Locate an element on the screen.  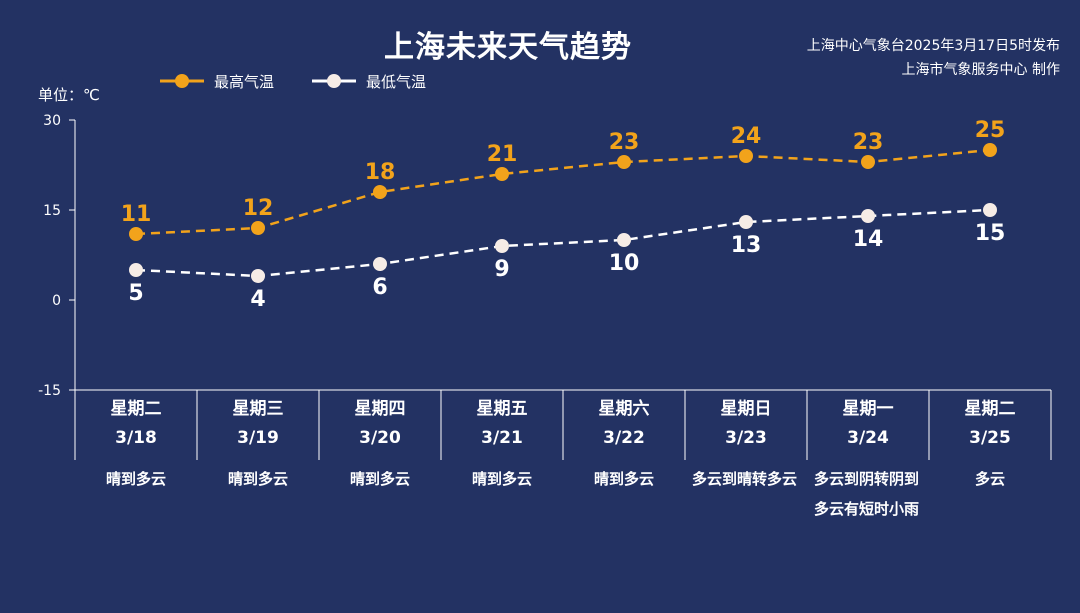
day-column: 星期三 3/19 is located at coordinates (258, 424).